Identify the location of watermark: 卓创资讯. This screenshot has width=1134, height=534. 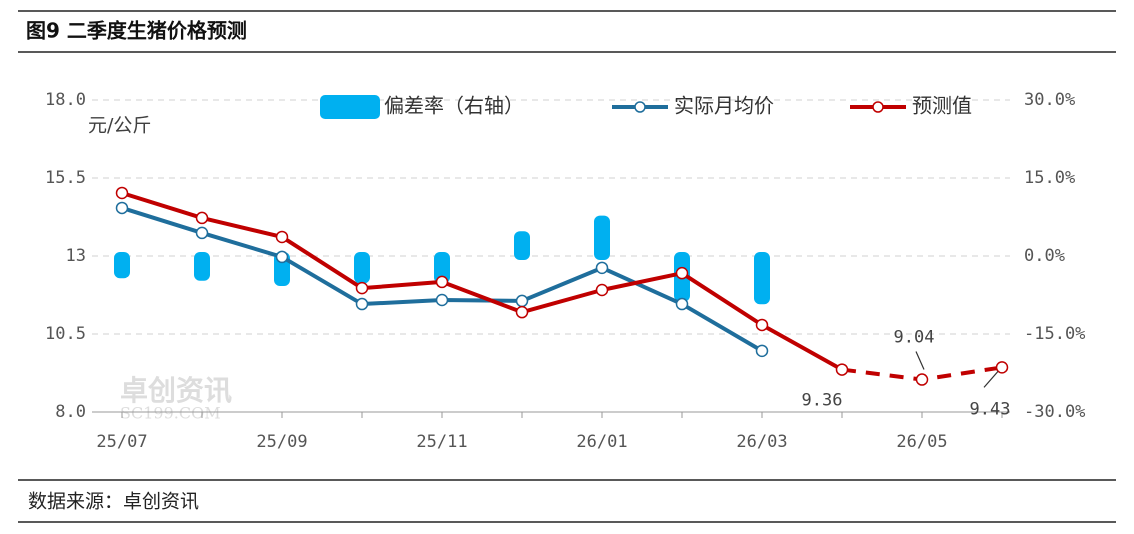
(176, 390).